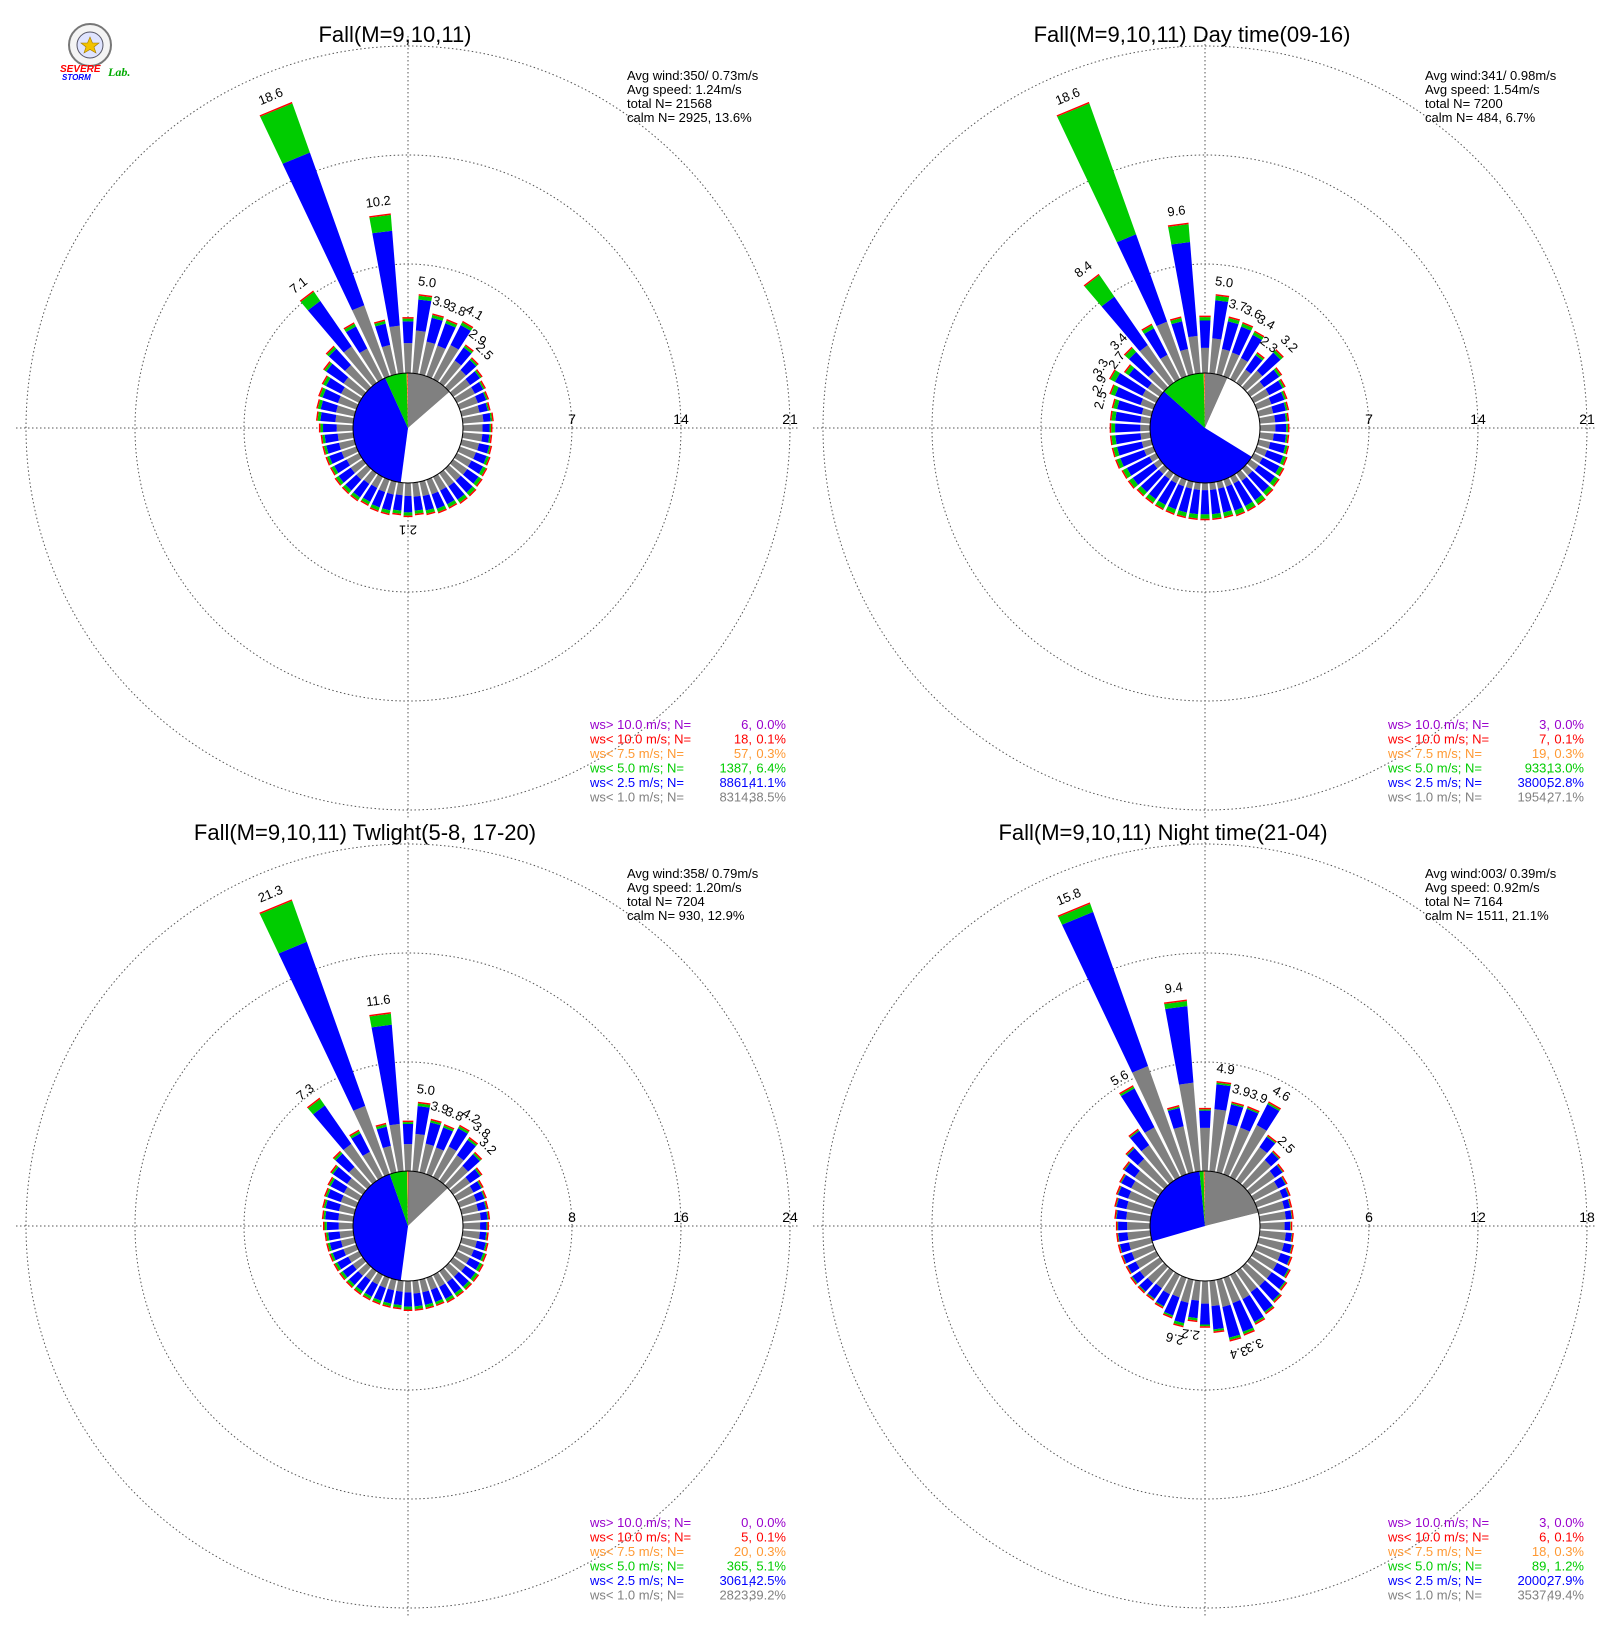  I want to click on petal-segment-322.5, so click(1157, 1165).